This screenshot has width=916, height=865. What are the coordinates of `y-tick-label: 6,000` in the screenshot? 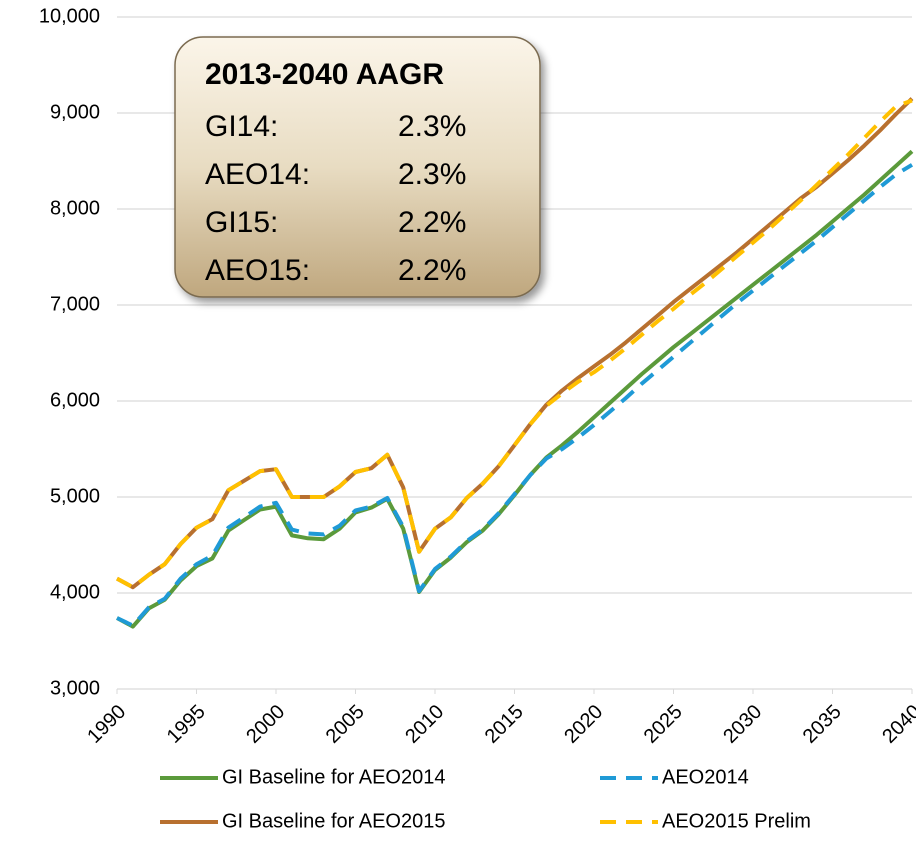 It's located at (75, 400).